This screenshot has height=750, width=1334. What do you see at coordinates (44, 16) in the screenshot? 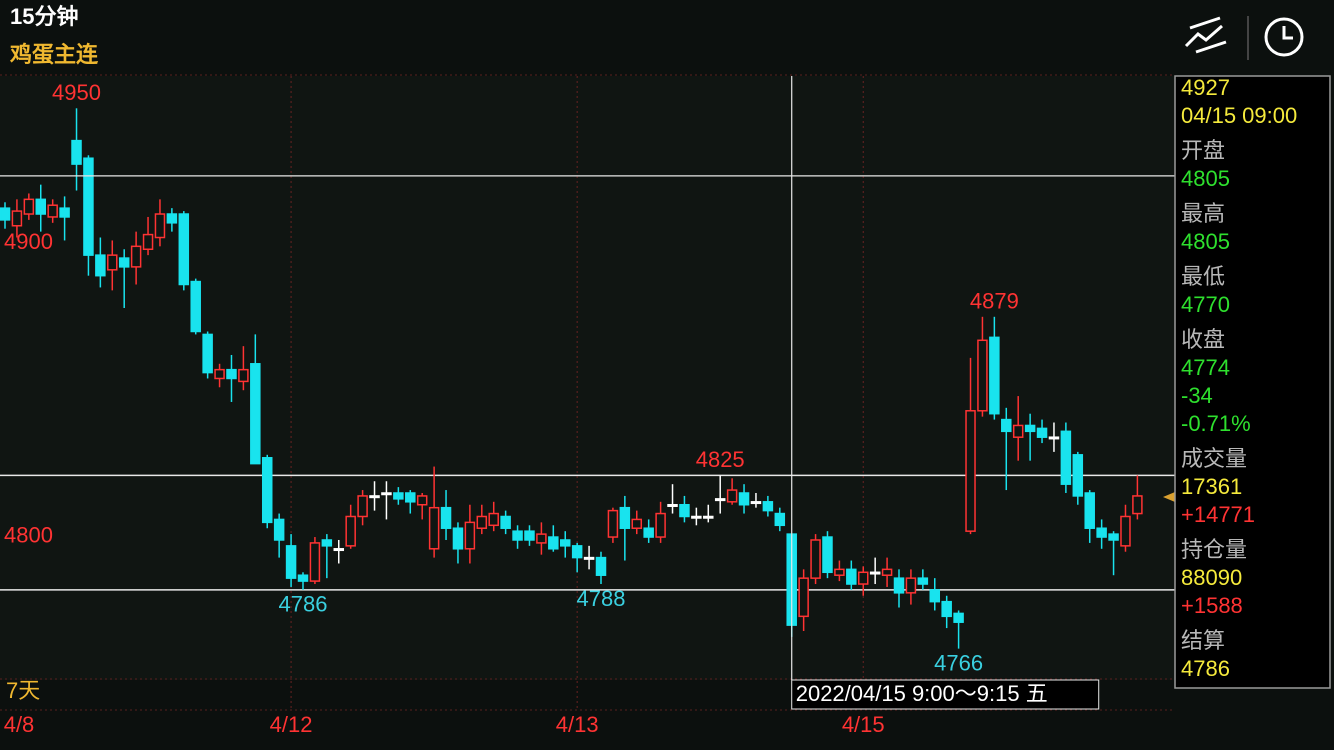
I see `header-title: 15分钟` at bounding box center [44, 16].